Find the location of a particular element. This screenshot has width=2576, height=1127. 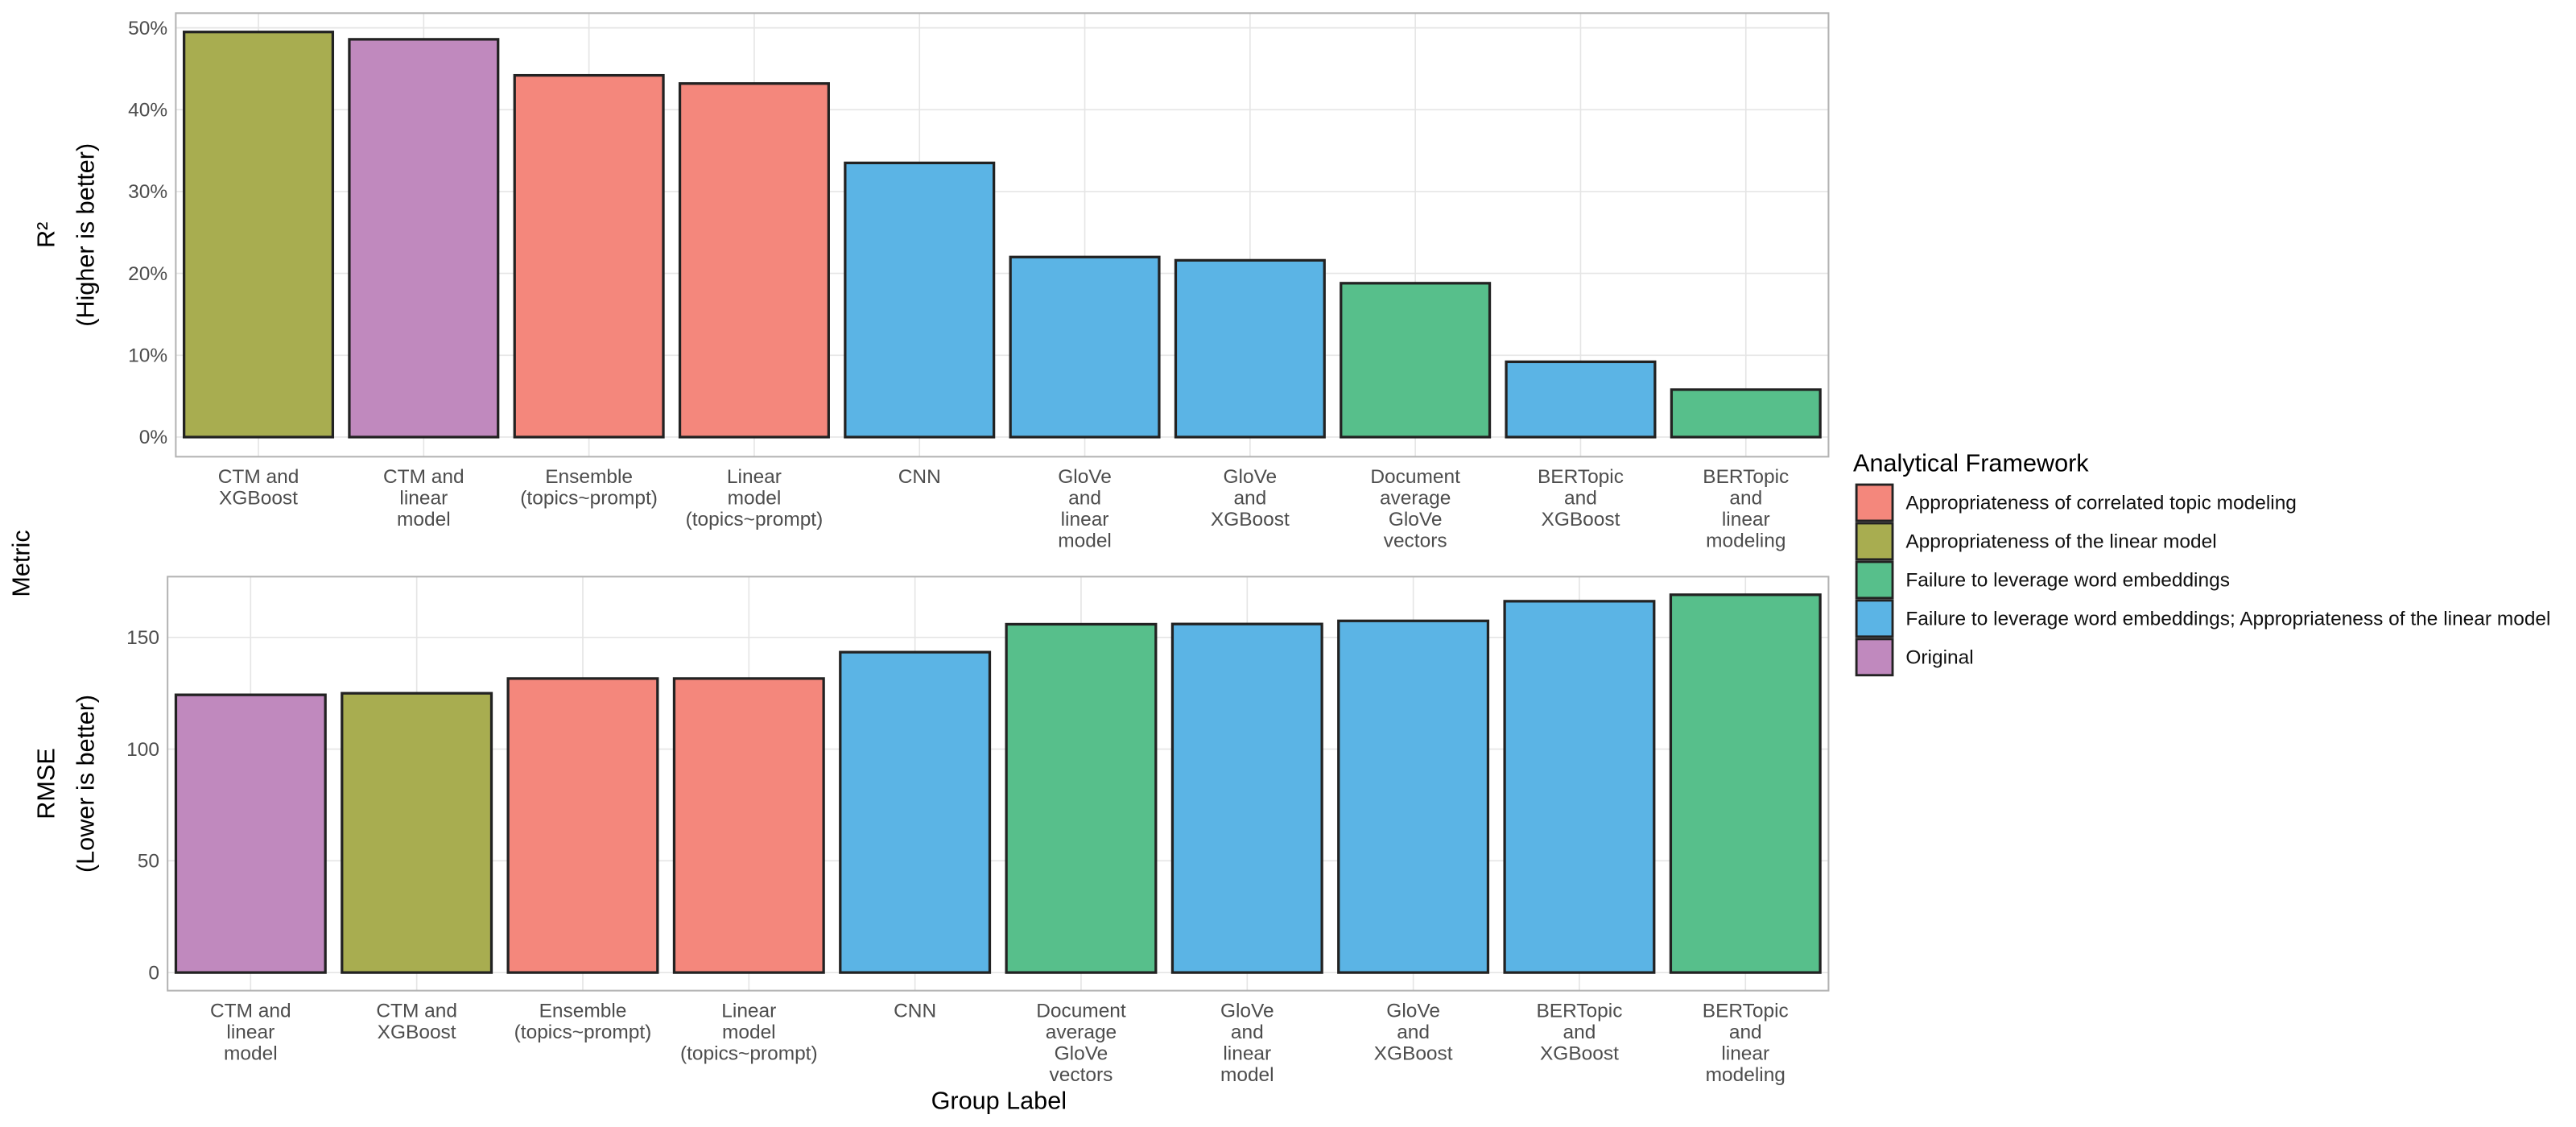

legend-label: Failure to leverage word embeddings is located at coordinates (2067, 581).